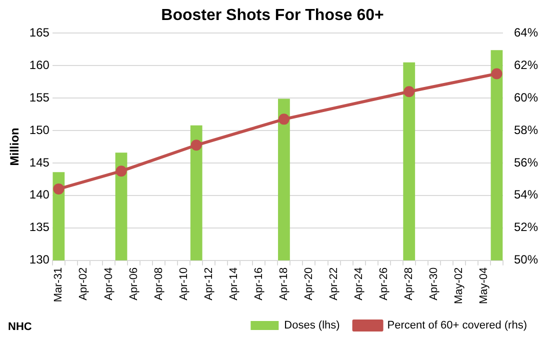 Image resolution: width=549 pixels, height=341 pixels. What do you see at coordinates (20, 327) in the screenshot?
I see `text: NHC` at bounding box center [20, 327].